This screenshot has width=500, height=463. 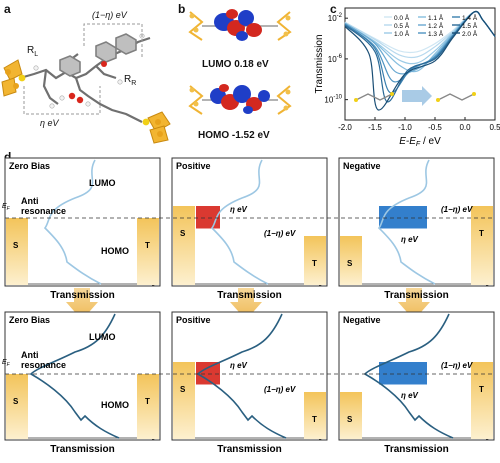 What do you see at coordinates (235, 64) in the screenshot?
I see `lumo-energy-label: LUMO 0.18 eV` at bounding box center [235, 64].